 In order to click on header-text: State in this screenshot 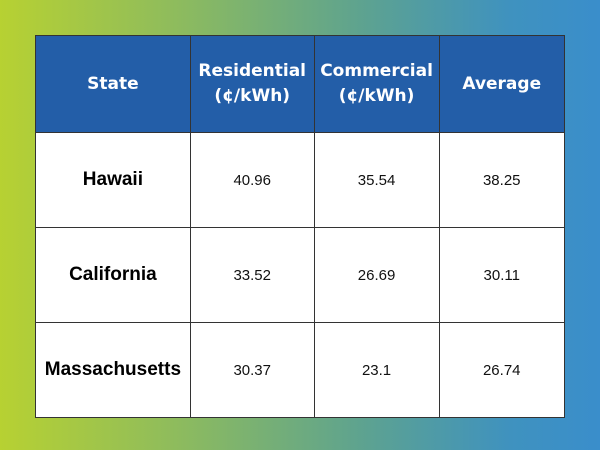, I will do `click(113, 83)`.